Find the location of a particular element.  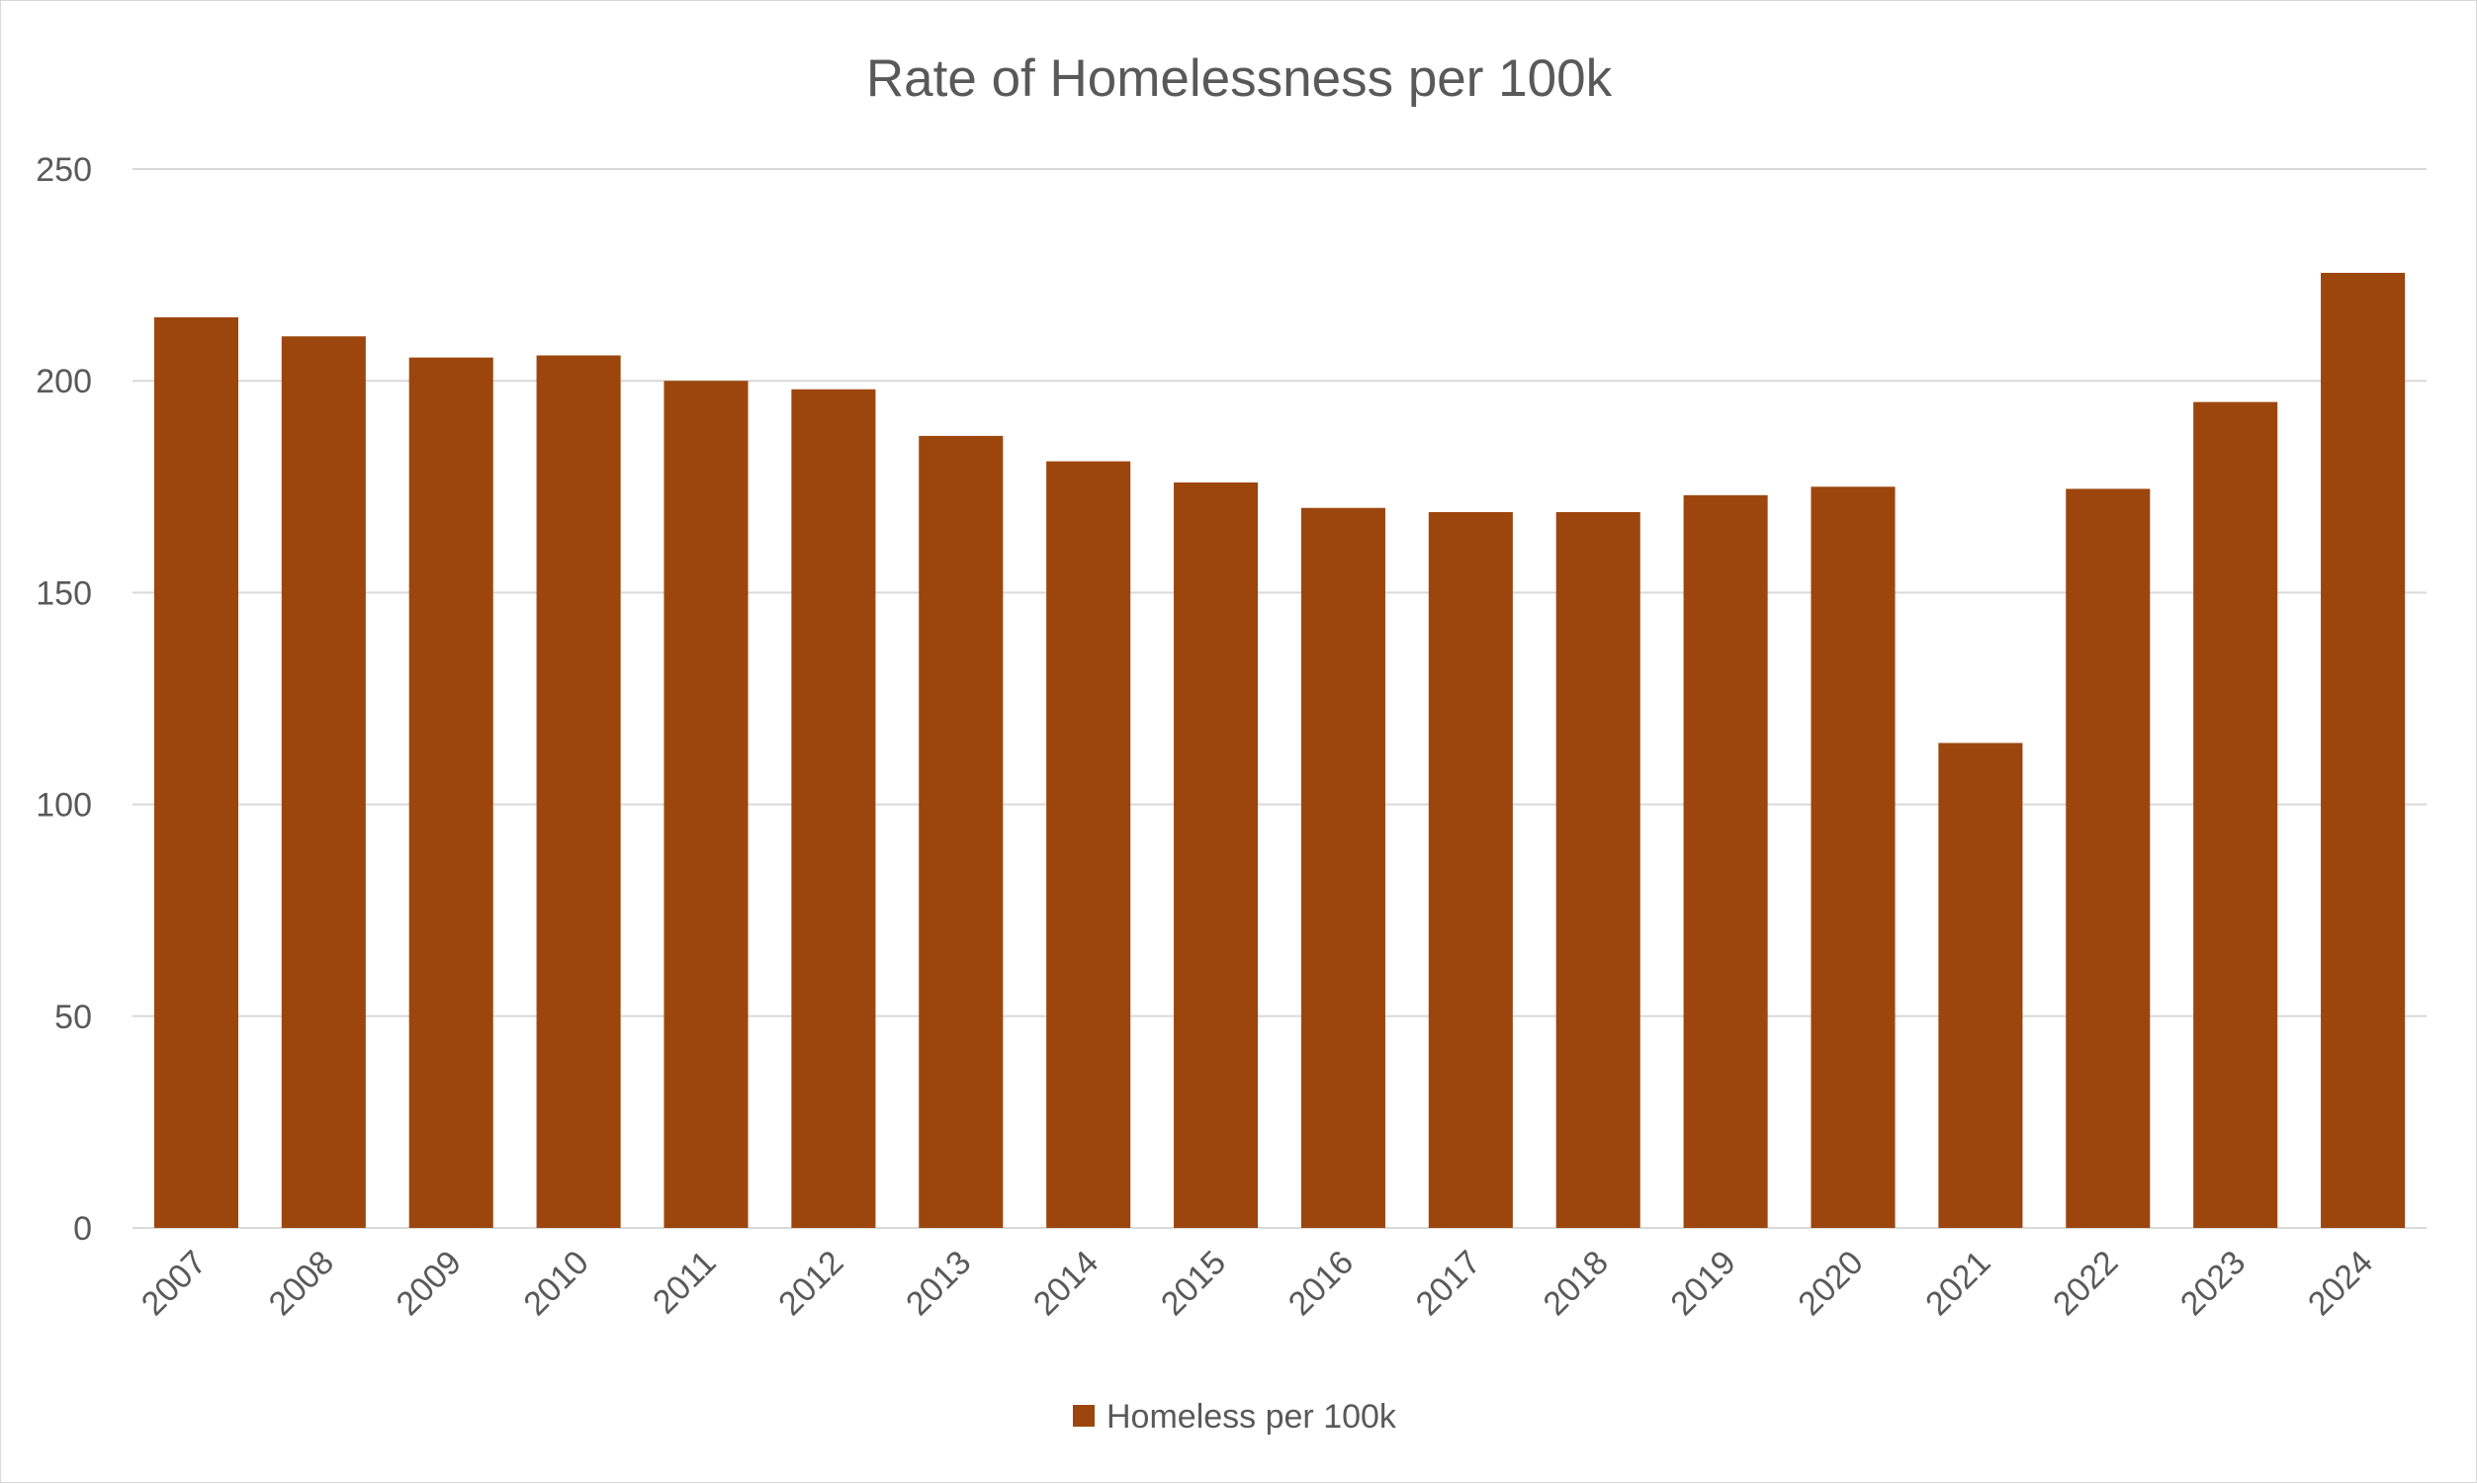

x-tick-label: 2007 is located at coordinates (174, 1283).